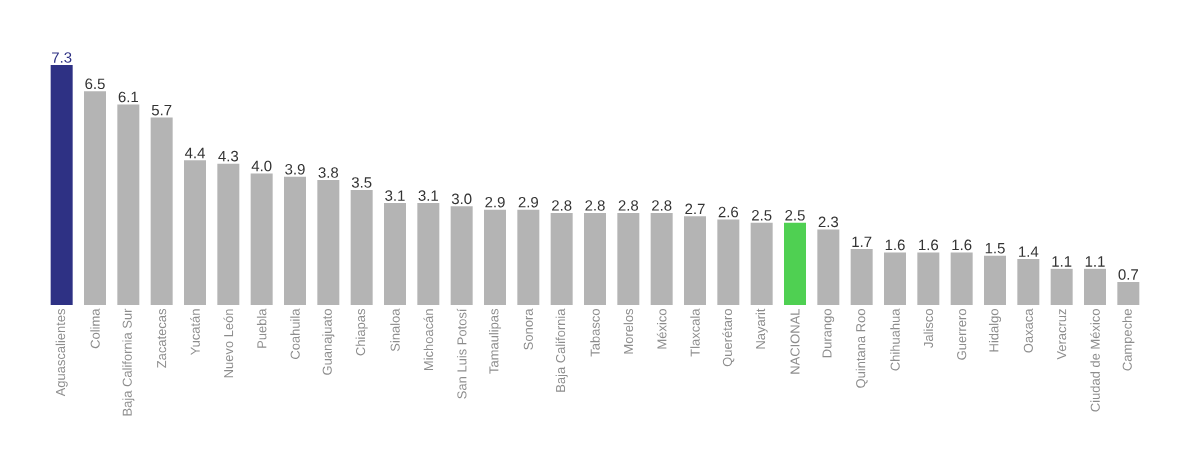 The height and width of the screenshot is (468, 1200). I want to click on x-tick-label: Chihuahua, so click(895, 339).